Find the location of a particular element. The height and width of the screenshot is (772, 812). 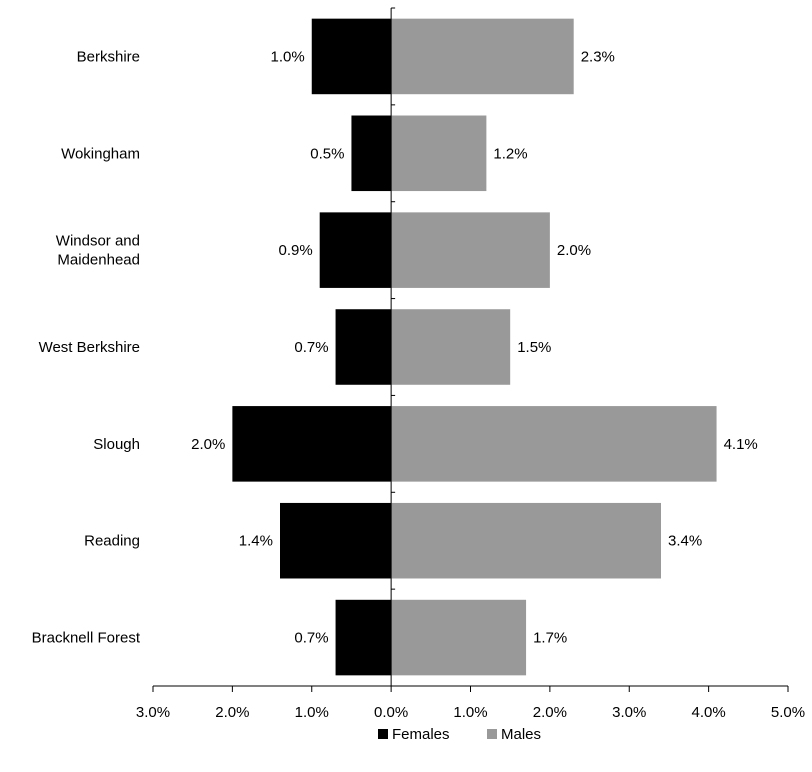

data-label-males-1: 1.2% is located at coordinates (510, 153).